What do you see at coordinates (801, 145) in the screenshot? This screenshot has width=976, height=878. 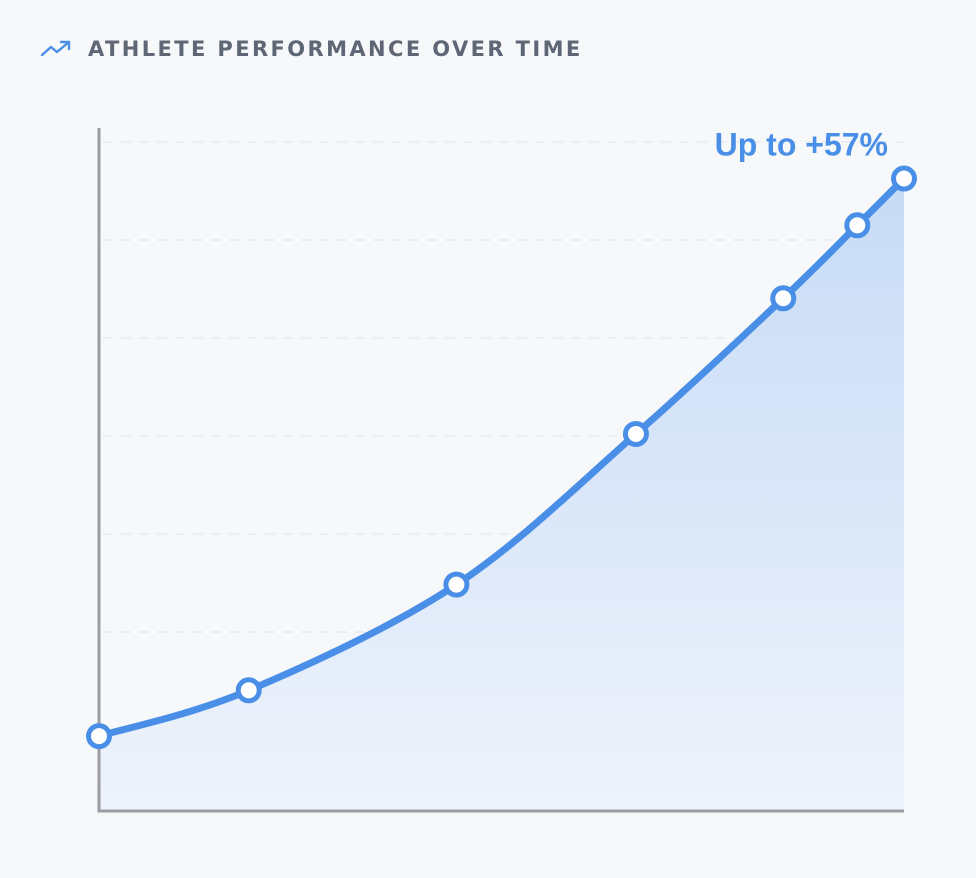 I see `growth-annotation: Up to +57%` at bounding box center [801, 145].